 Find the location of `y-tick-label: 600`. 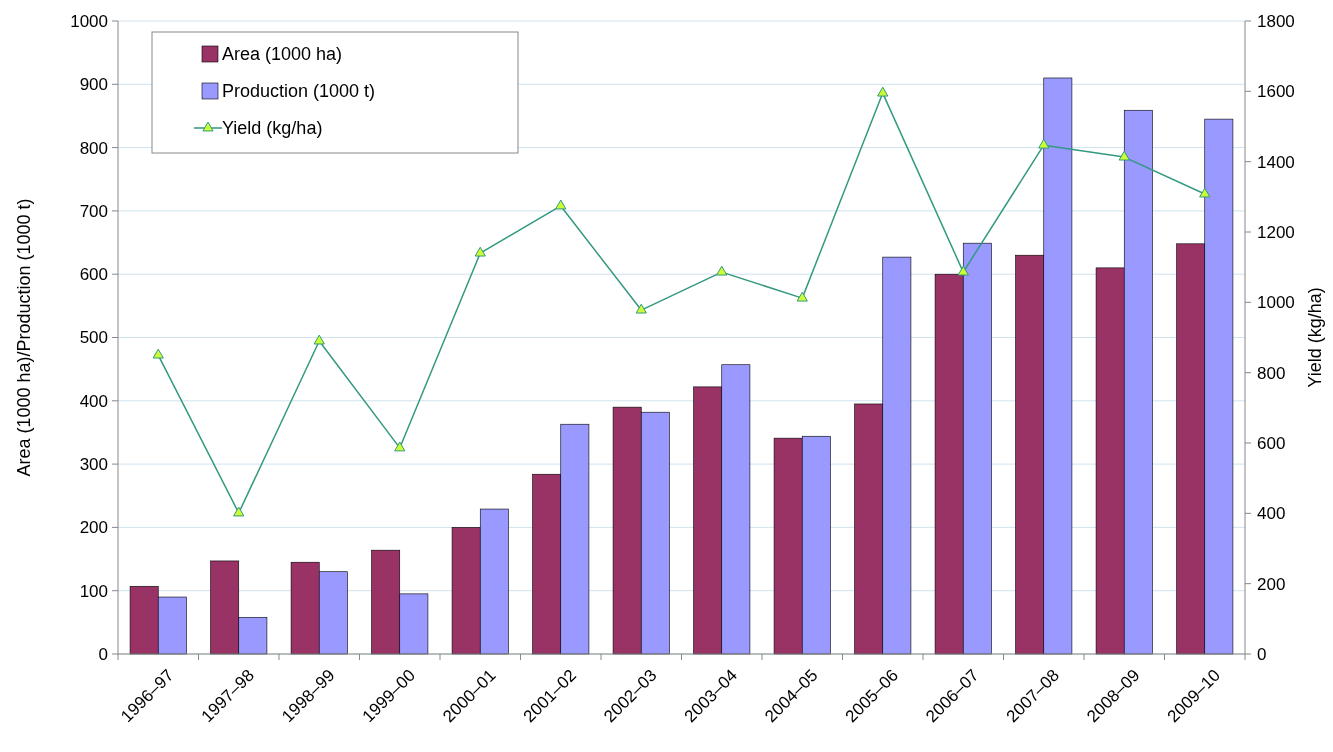

y-tick-label: 600 is located at coordinates (93, 275).